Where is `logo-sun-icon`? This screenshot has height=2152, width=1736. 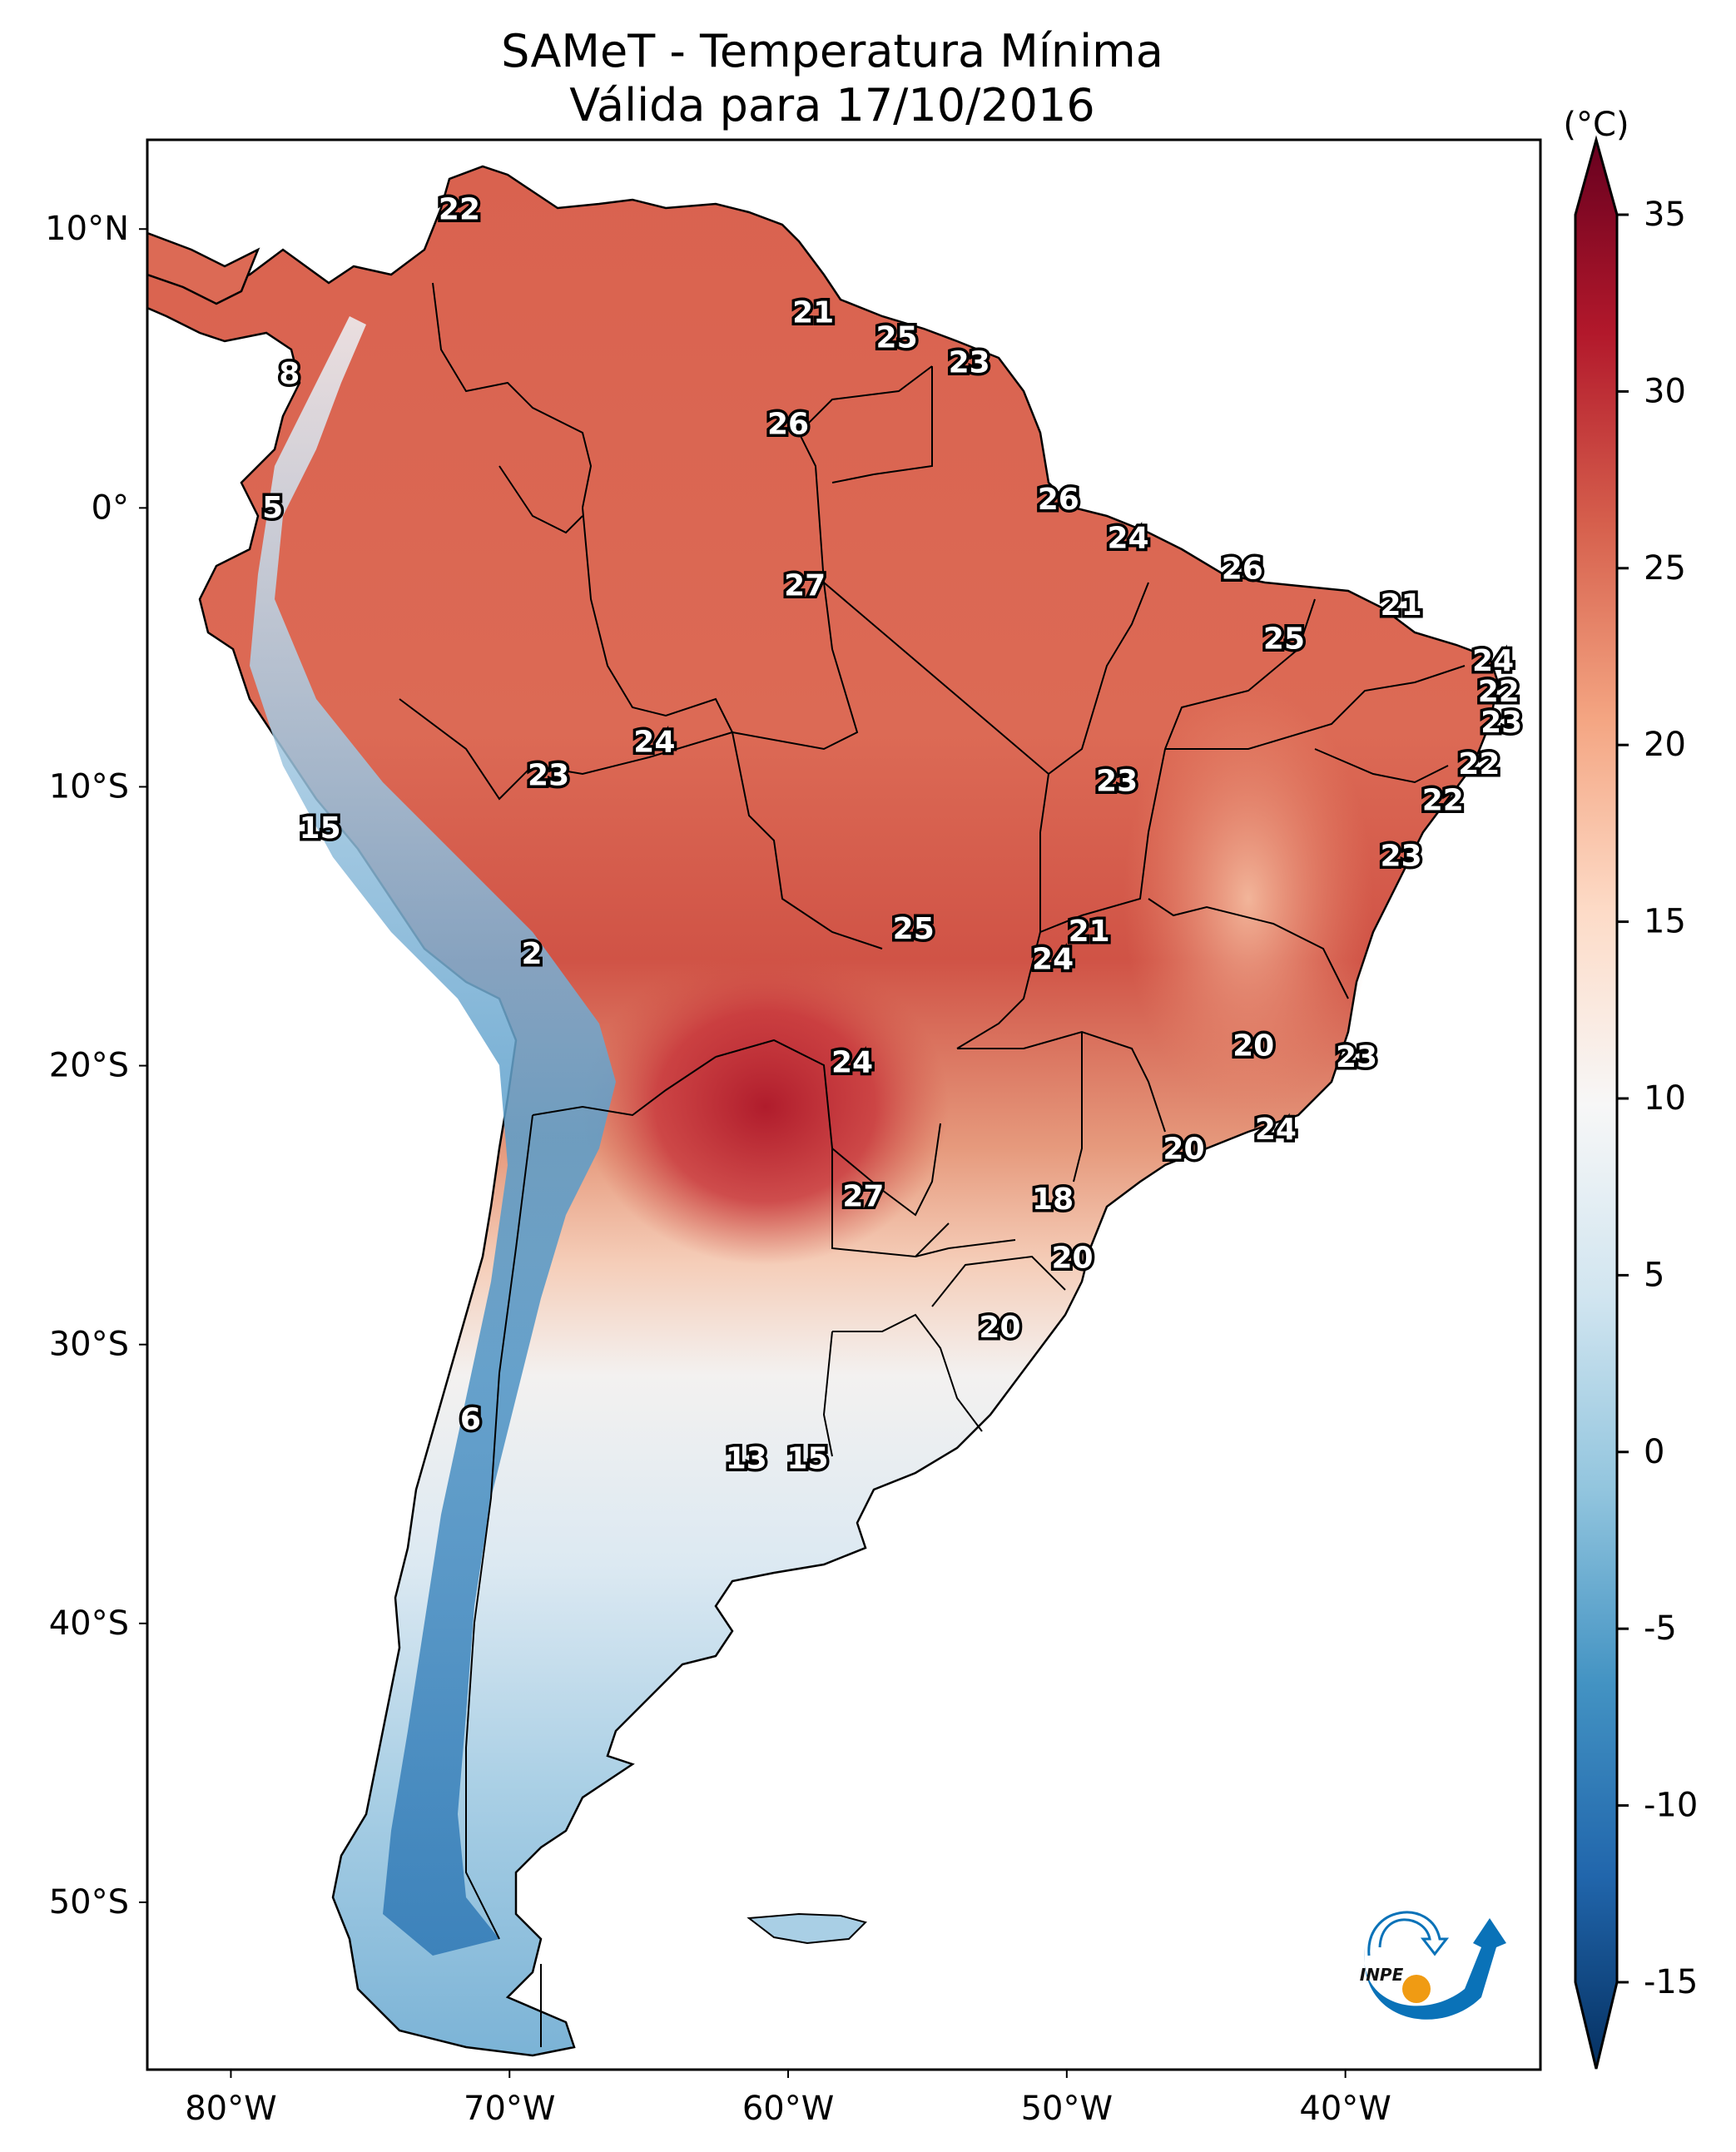 logo-sun-icon is located at coordinates (1416, 1989).